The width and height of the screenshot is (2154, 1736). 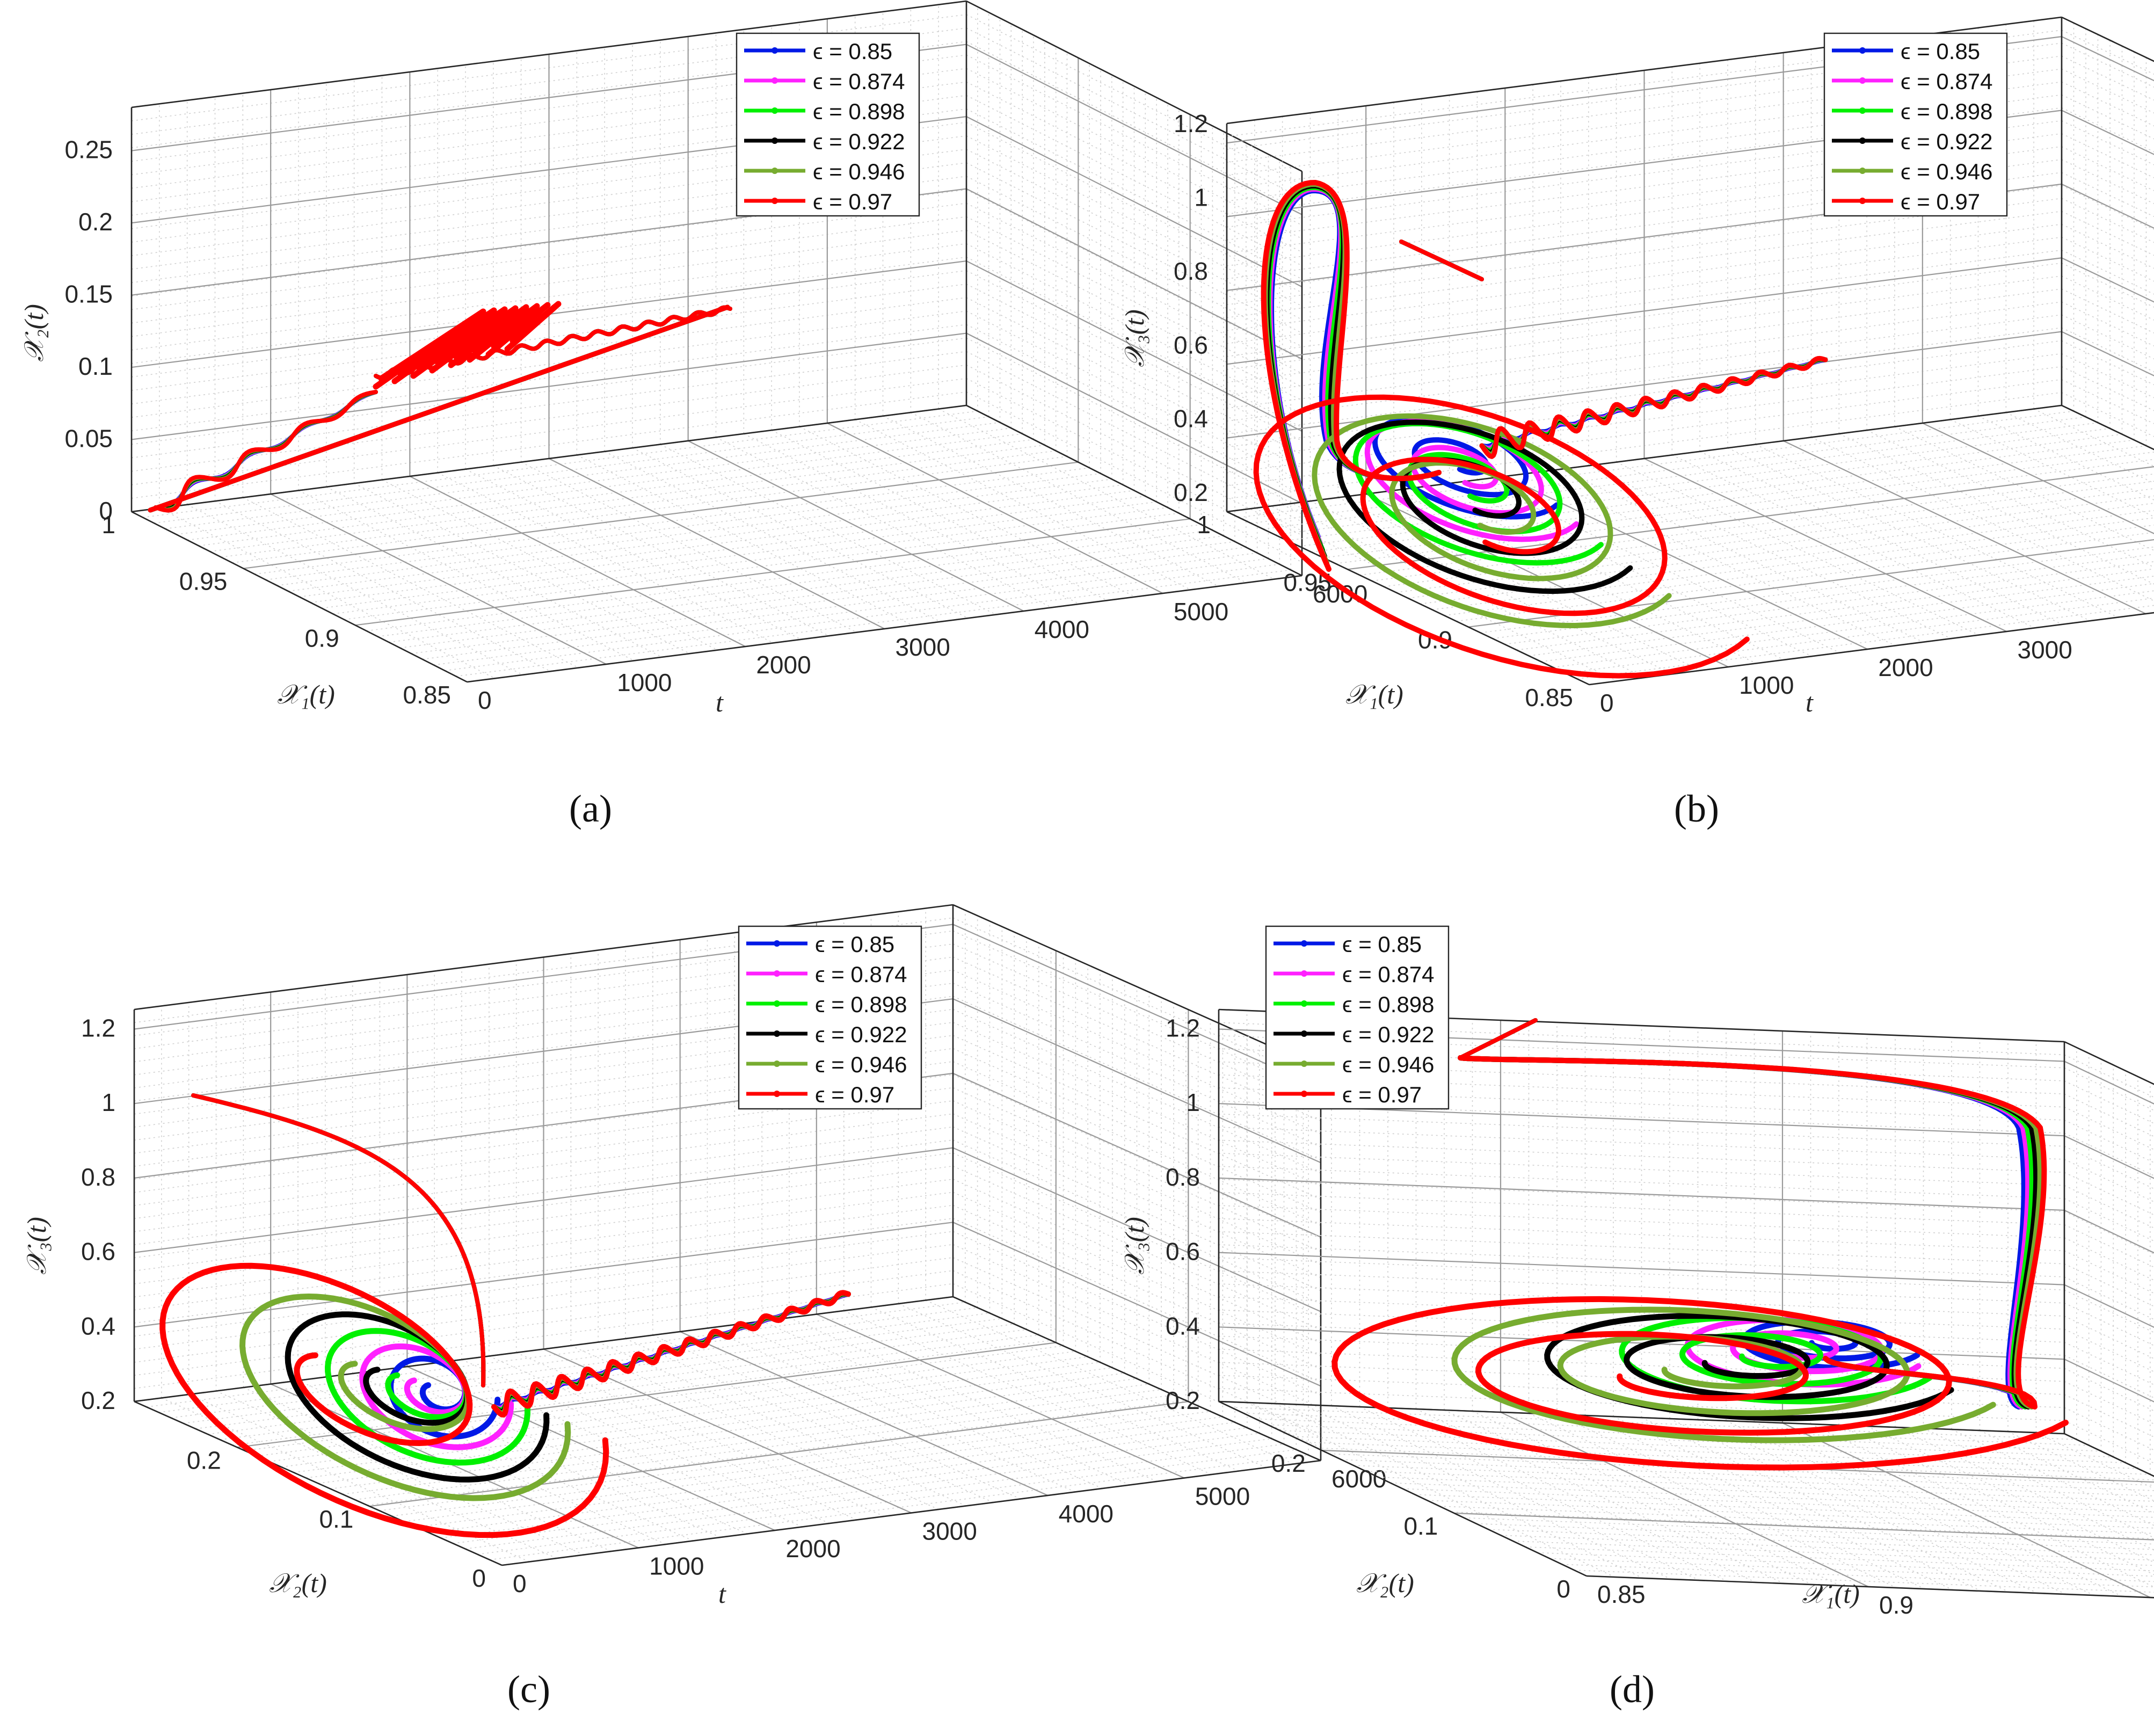 What do you see at coordinates (203, 581) in the screenshot?
I see `x-tick-label: 0.95` at bounding box center [203, 581].